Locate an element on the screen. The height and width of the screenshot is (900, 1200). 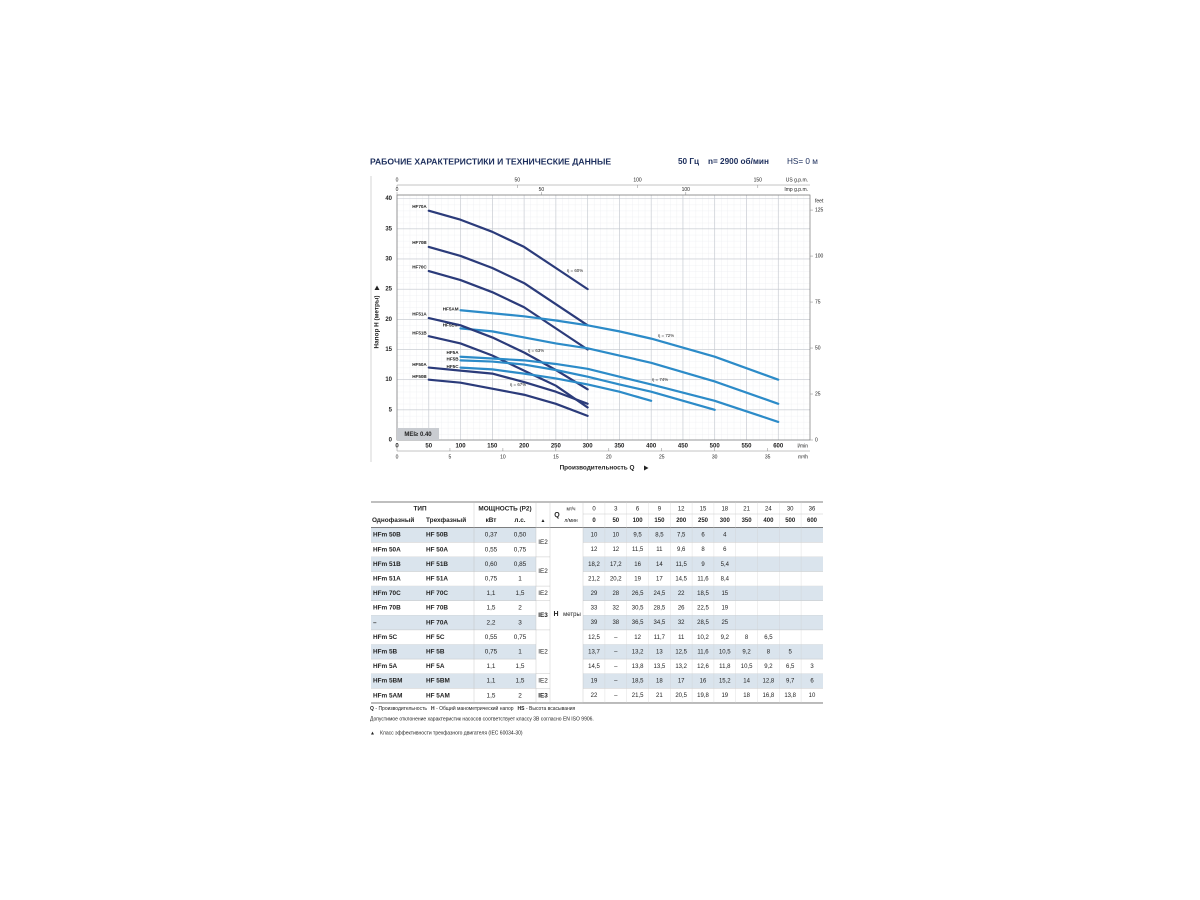
td: 13,2 is located at coordinates (681, 667).